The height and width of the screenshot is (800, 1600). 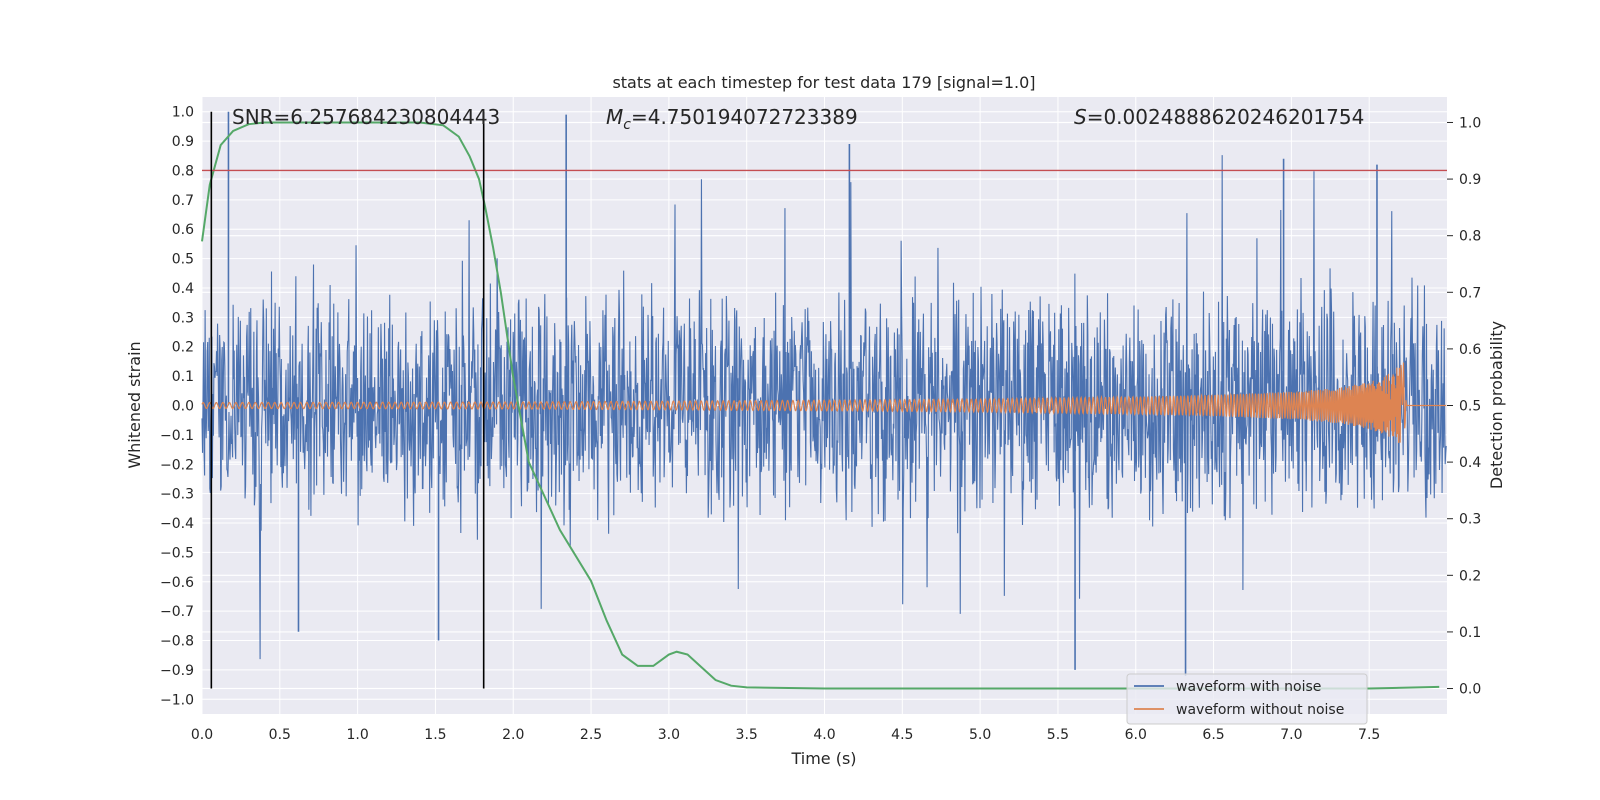 I want to click on y2-tick-label: 0.6, so click(x=1470, y=350).